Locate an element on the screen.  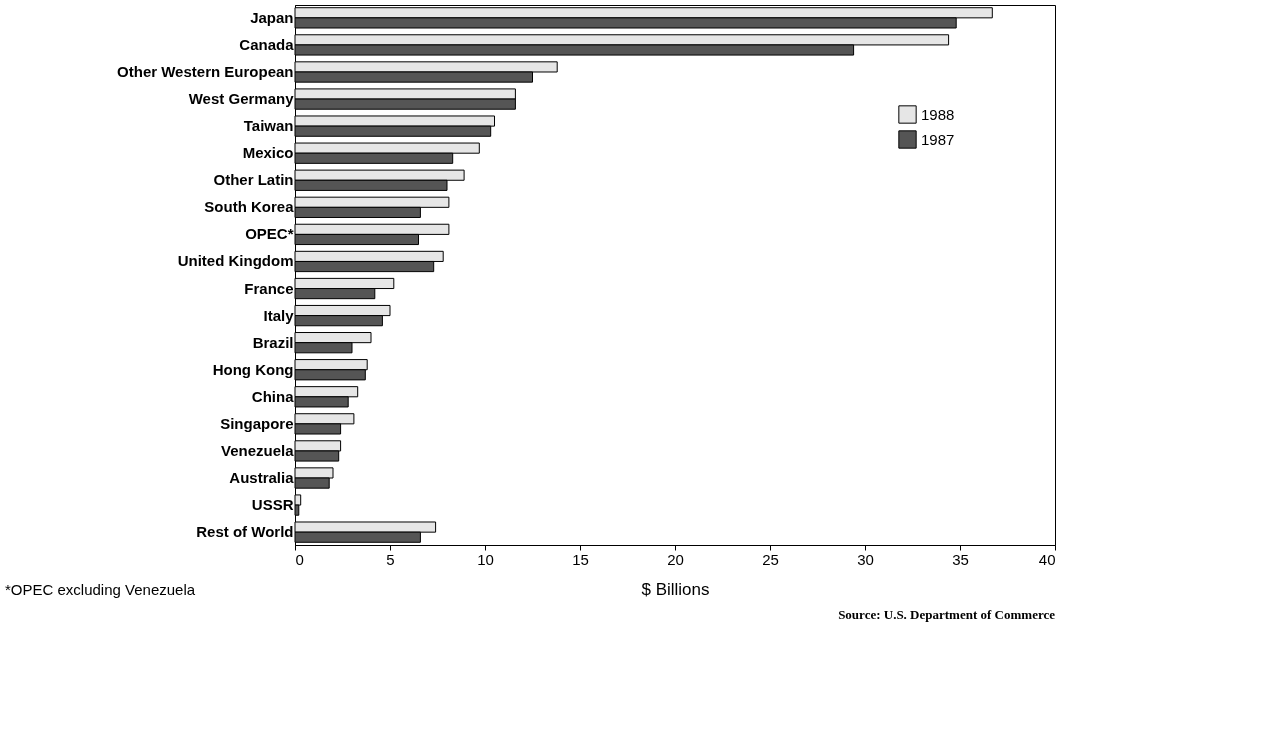
source-note: Source: U.S. Department of Commerce is located at coordinates (947, 614).